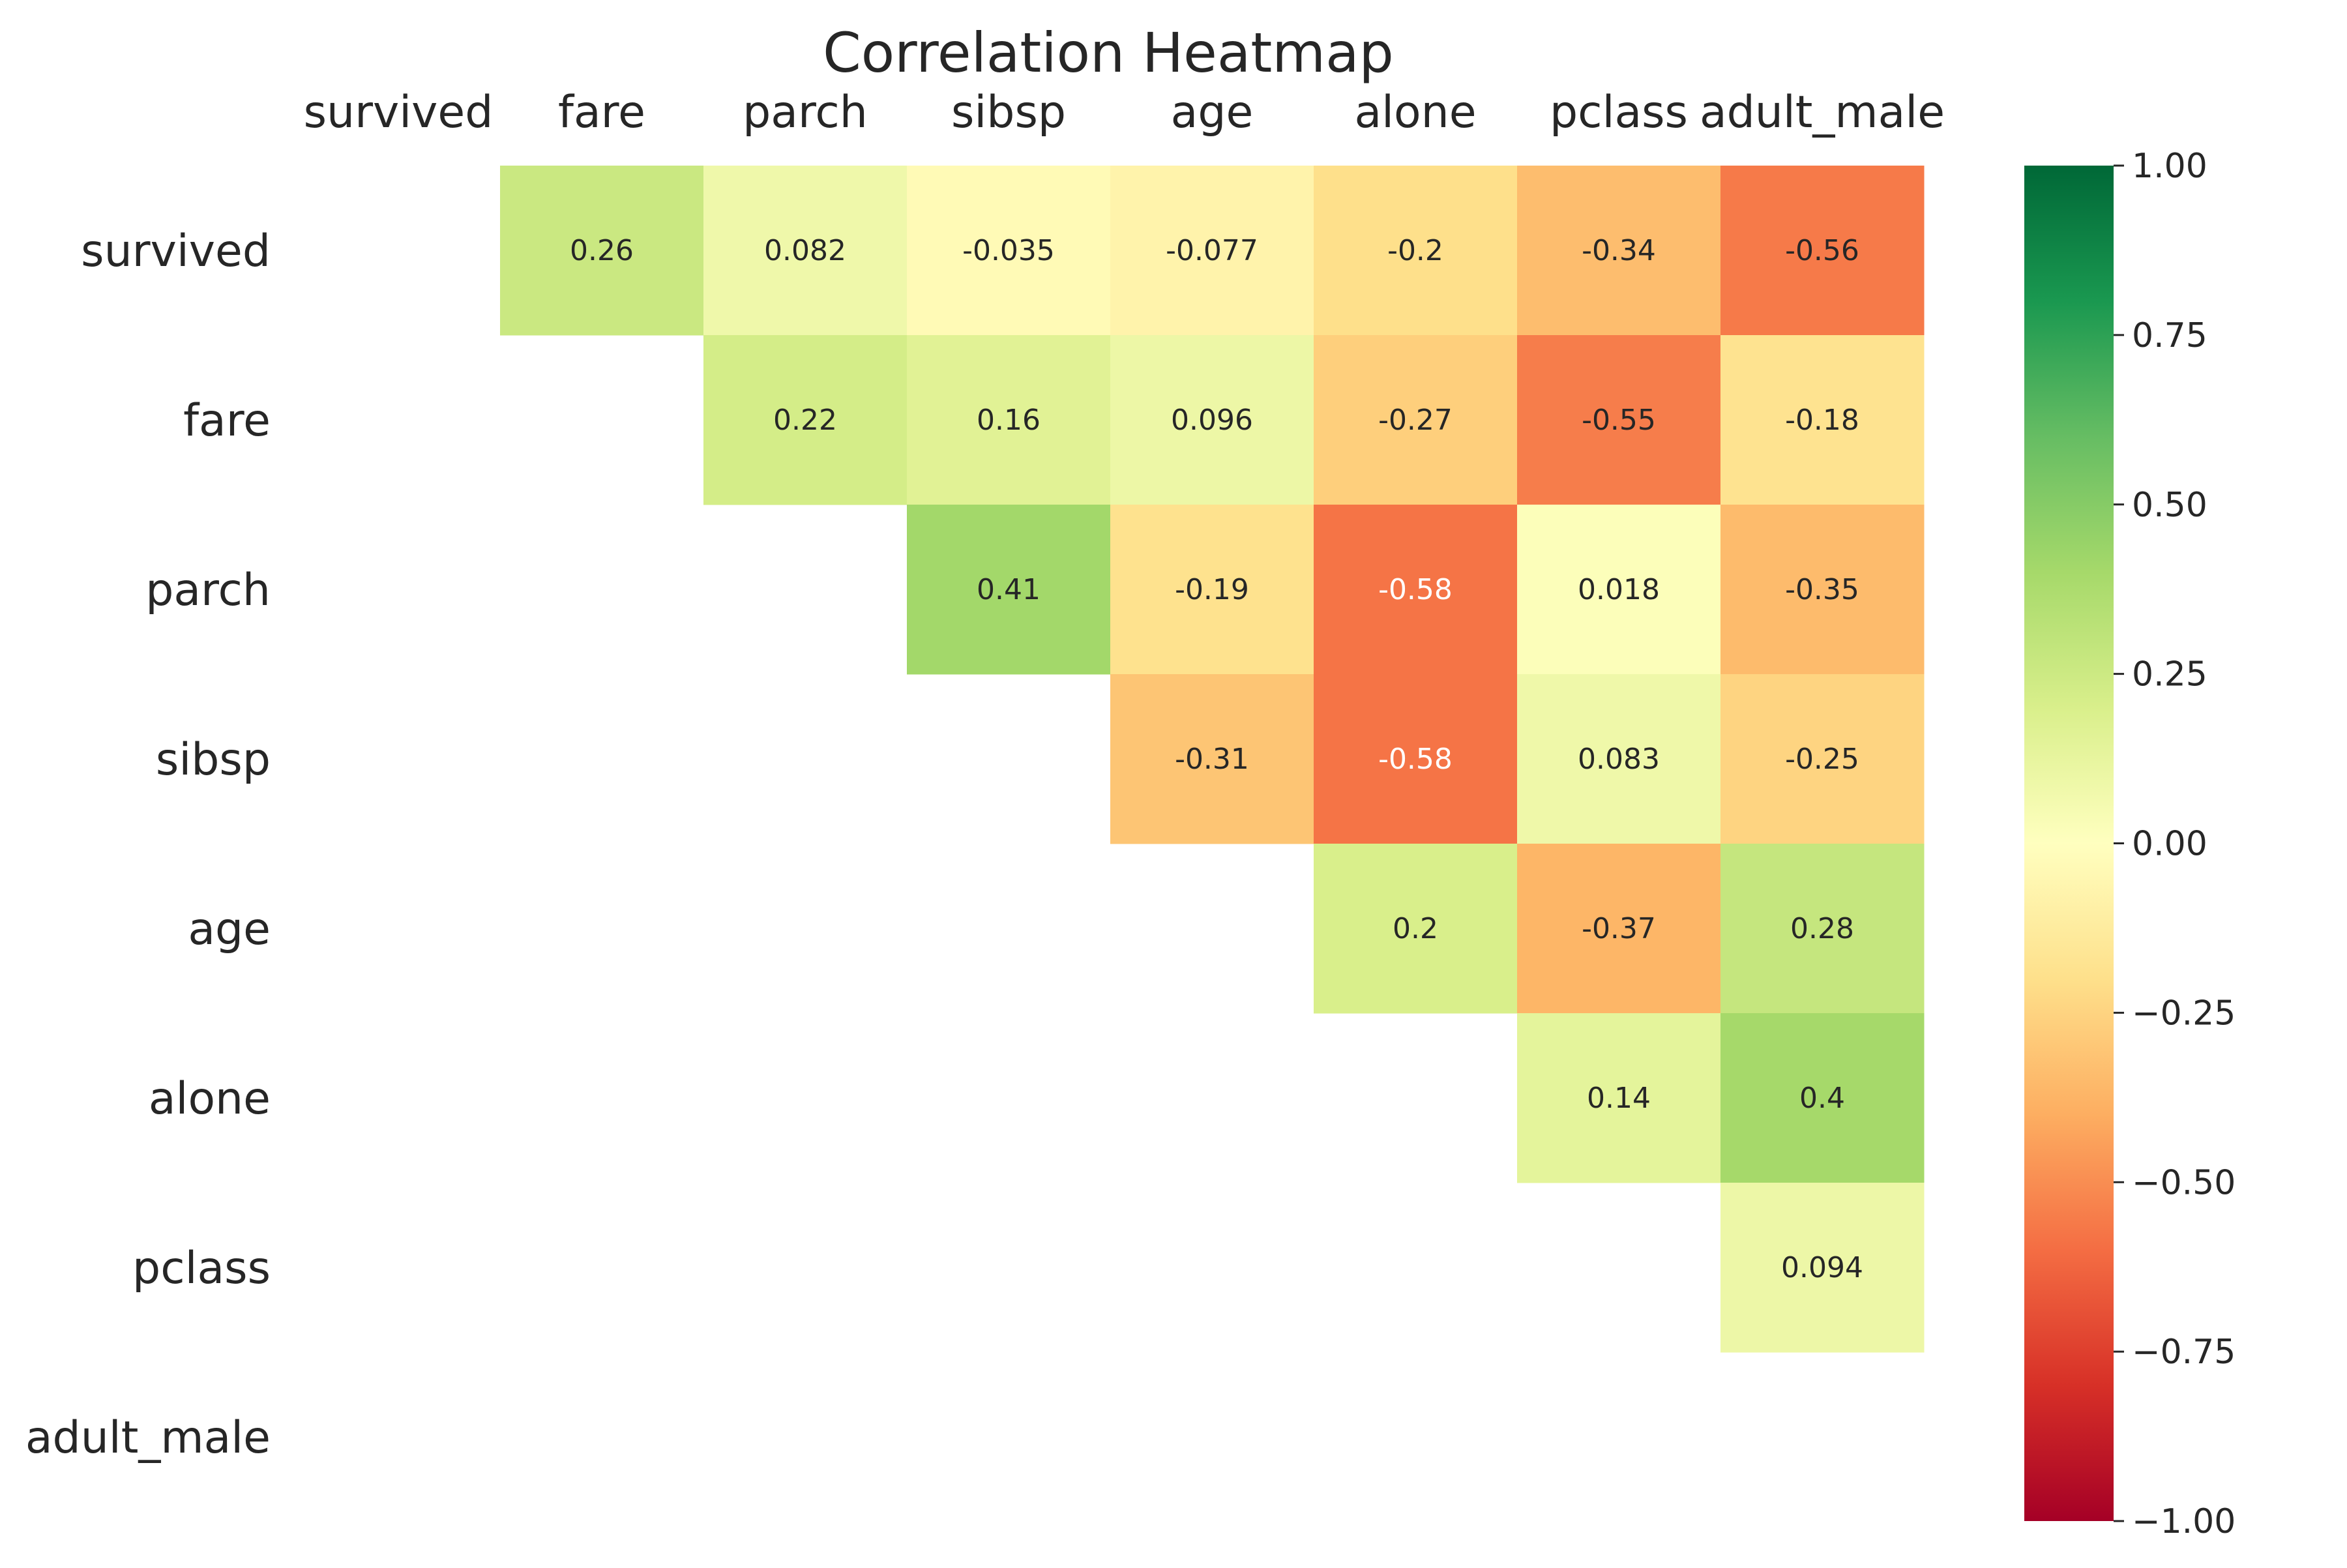 The height and width of the screenshot is (1568, 2347). I want to click on cell-value-survived-alone: -0.2, so click(1415, 251).